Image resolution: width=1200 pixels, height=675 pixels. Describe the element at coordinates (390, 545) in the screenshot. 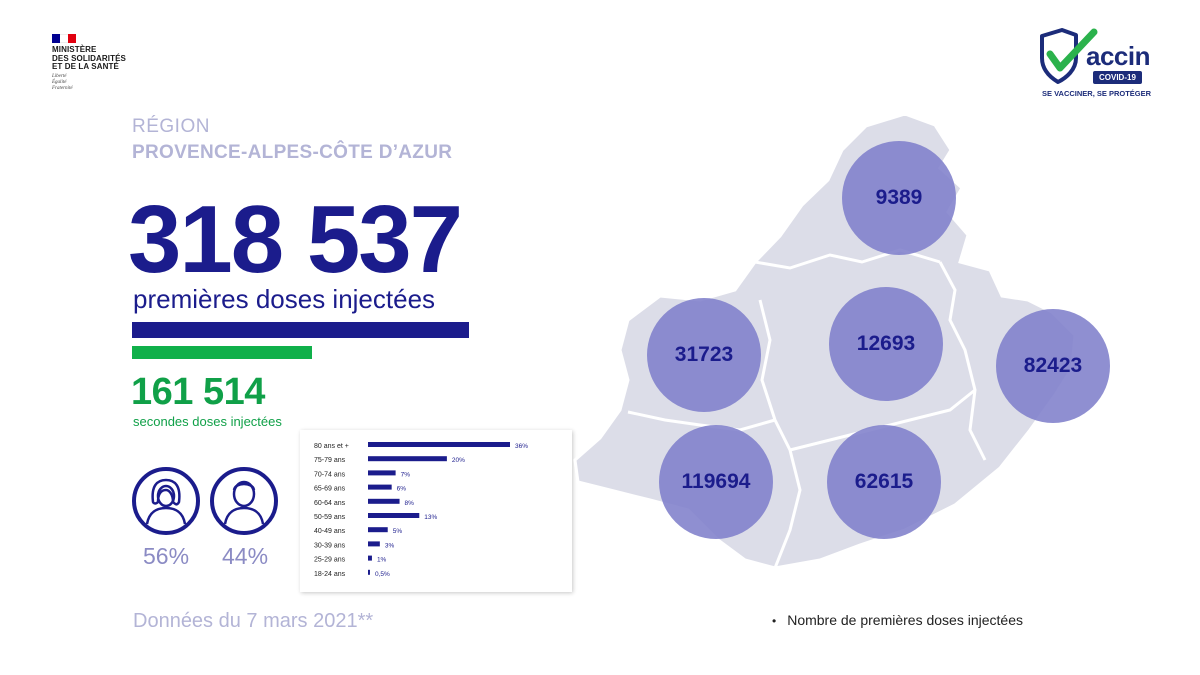

I see `age-value-label: 3%` at that location.